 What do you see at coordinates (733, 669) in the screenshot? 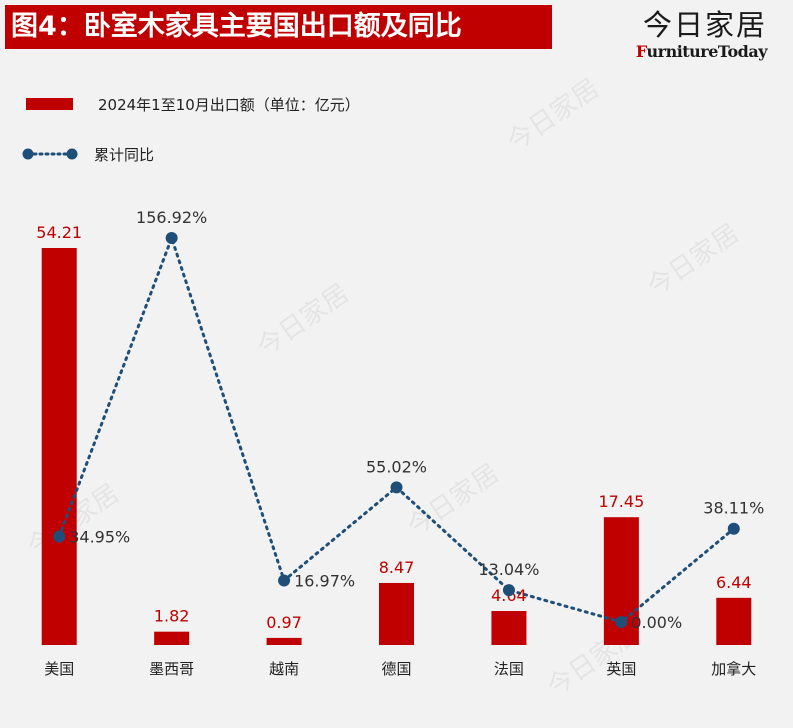
I see `x-tick-label: 加拿大` at bounding box center [733, 669].